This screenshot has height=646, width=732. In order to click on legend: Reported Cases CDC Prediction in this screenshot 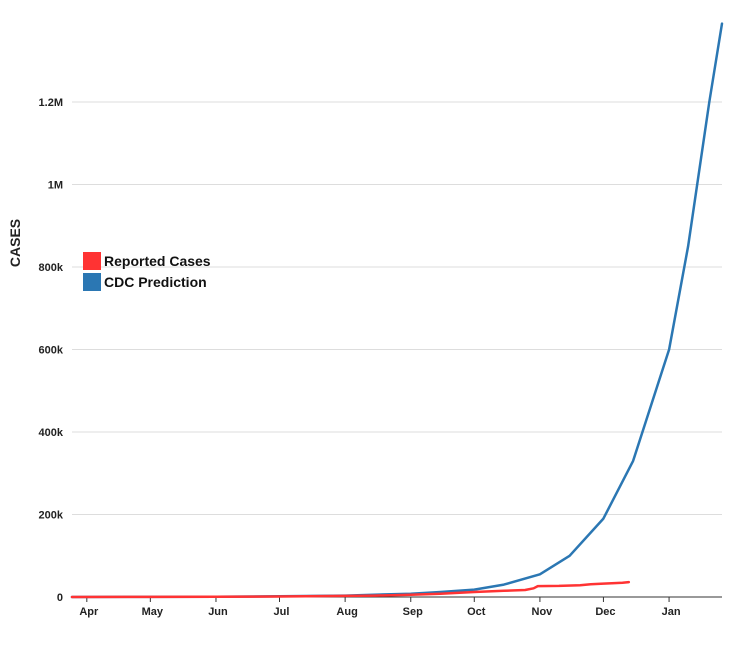, I will do `click(147, 271)`.